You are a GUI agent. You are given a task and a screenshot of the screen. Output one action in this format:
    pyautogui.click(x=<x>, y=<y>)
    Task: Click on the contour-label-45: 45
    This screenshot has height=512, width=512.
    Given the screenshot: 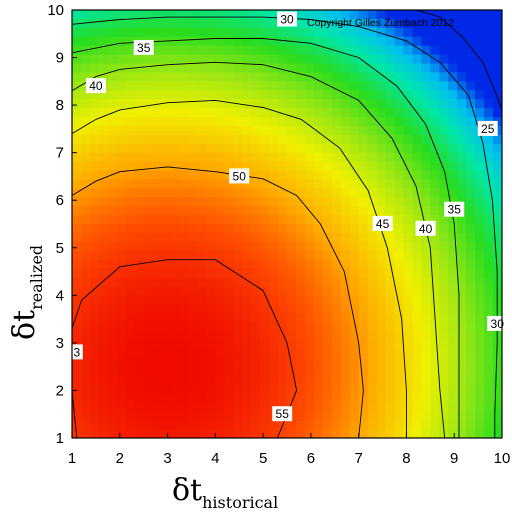 What is the action you would take?
    pyautogui.click(x=382, y=223)
    